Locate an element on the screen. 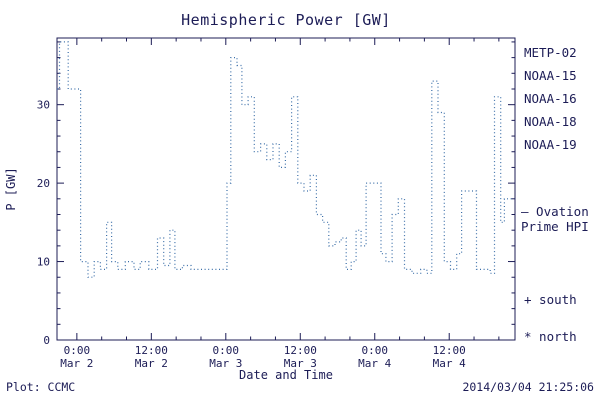 The height and width of the screenshot is (400, 600). legend-item-noaa-16: NOAA-16 is located at coordinates (550, 98).